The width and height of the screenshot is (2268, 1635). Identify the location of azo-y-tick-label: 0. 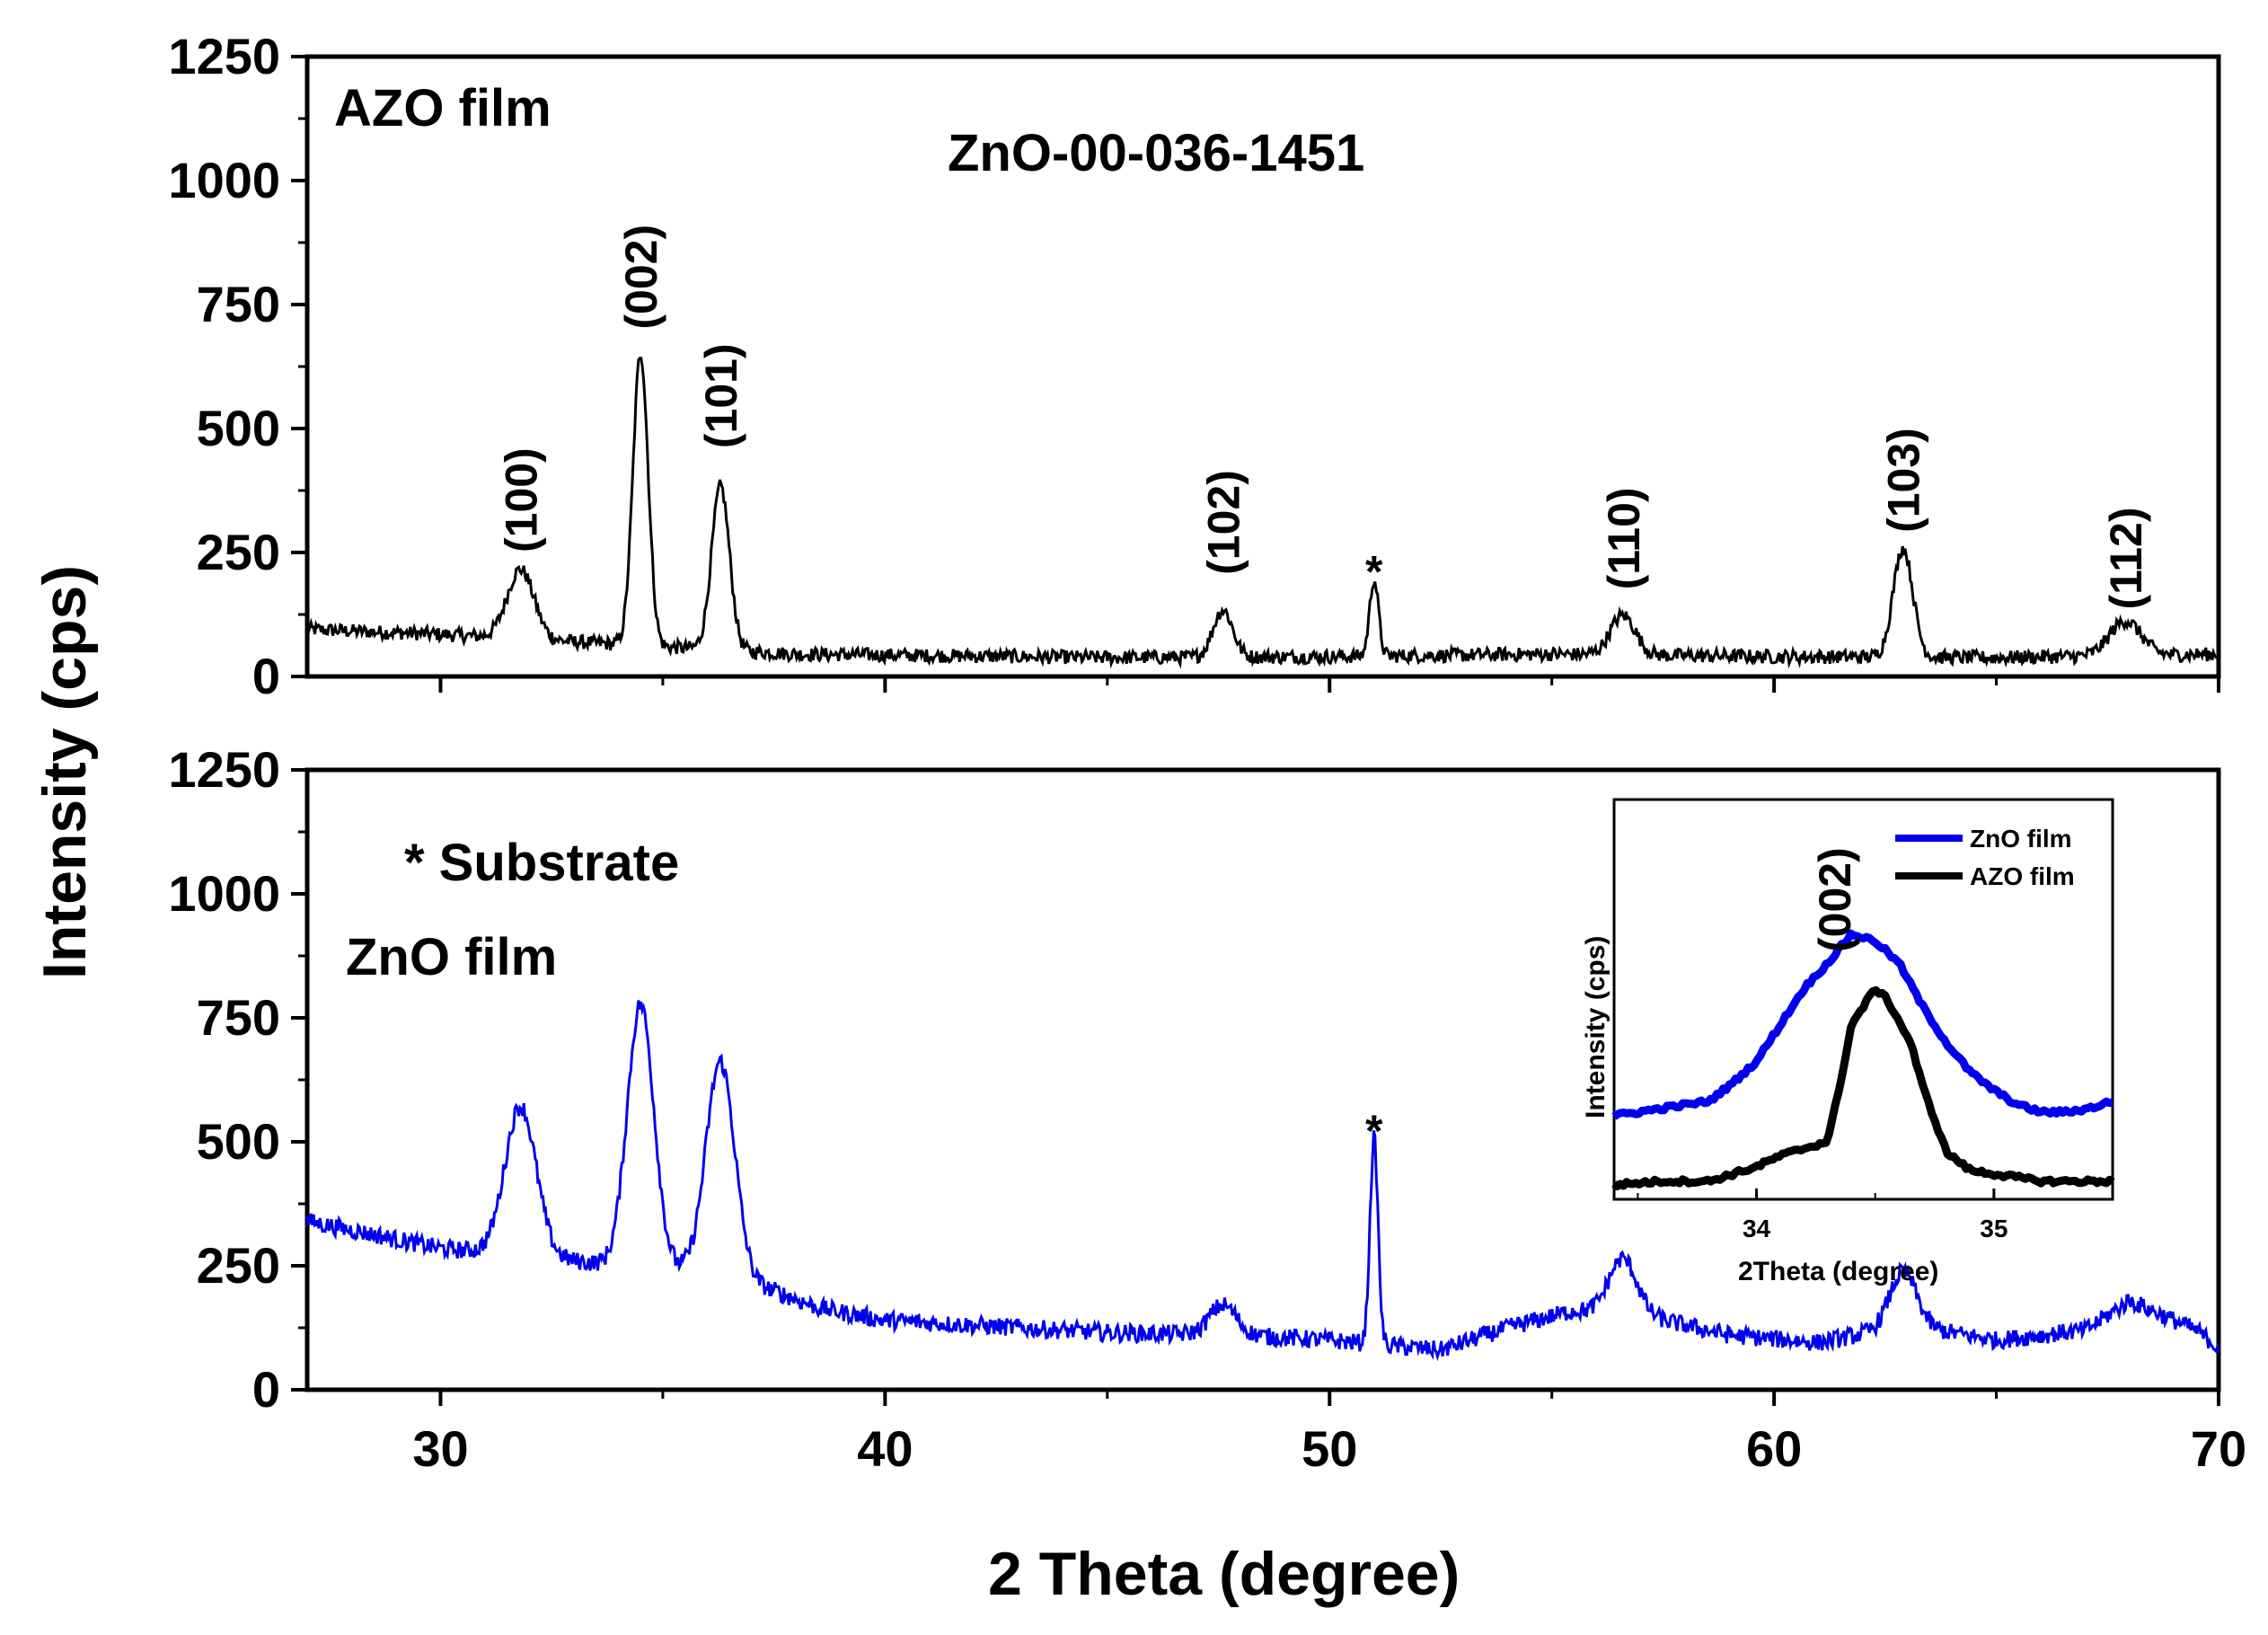
(266, 676).